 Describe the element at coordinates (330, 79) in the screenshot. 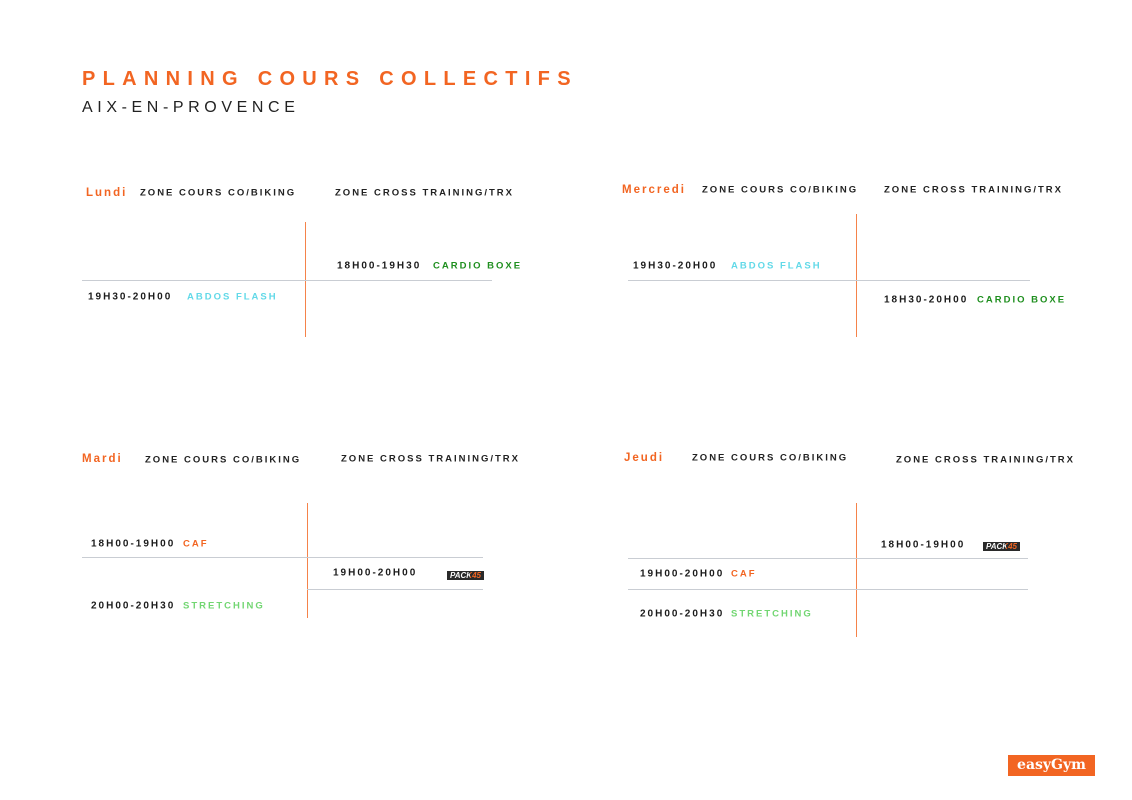

I see `page-title: PLANNING COURS COLLECTIFS` at that location.